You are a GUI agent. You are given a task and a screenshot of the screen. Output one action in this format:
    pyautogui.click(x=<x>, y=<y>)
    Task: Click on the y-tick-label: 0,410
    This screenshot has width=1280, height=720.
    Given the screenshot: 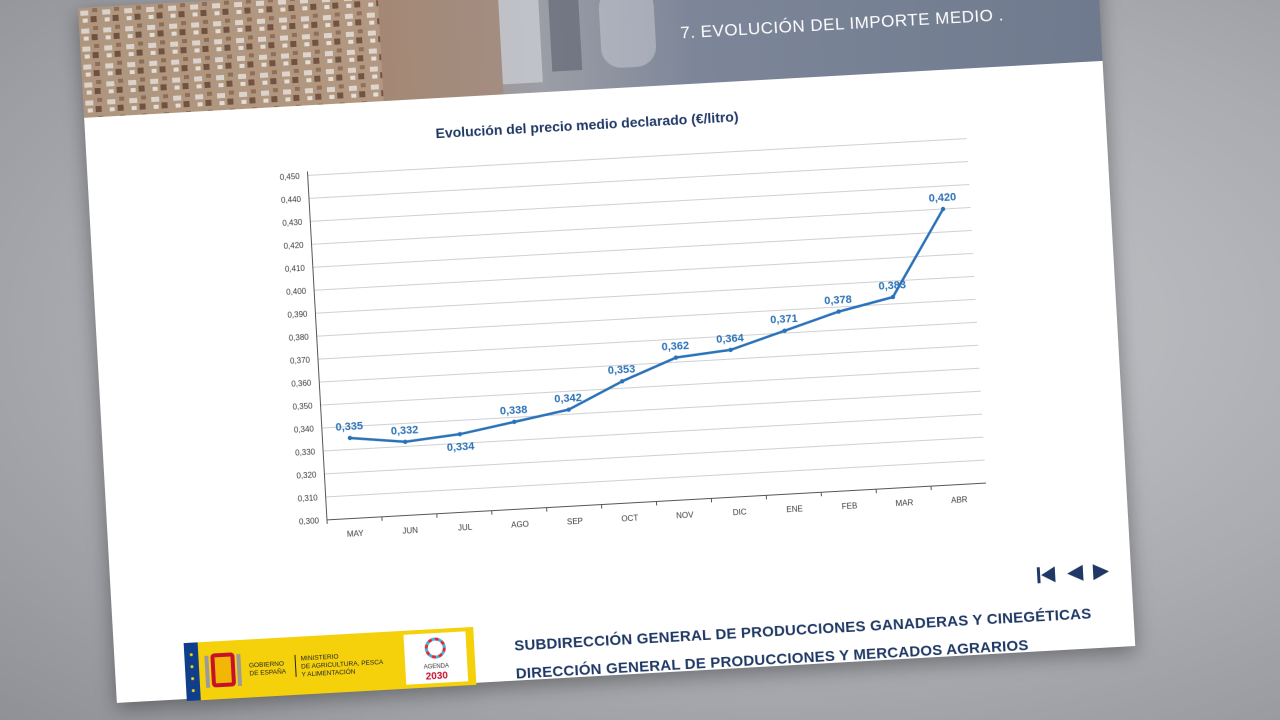 What is the action you would take?
    pyautogui.click(x=295, y=269)
    